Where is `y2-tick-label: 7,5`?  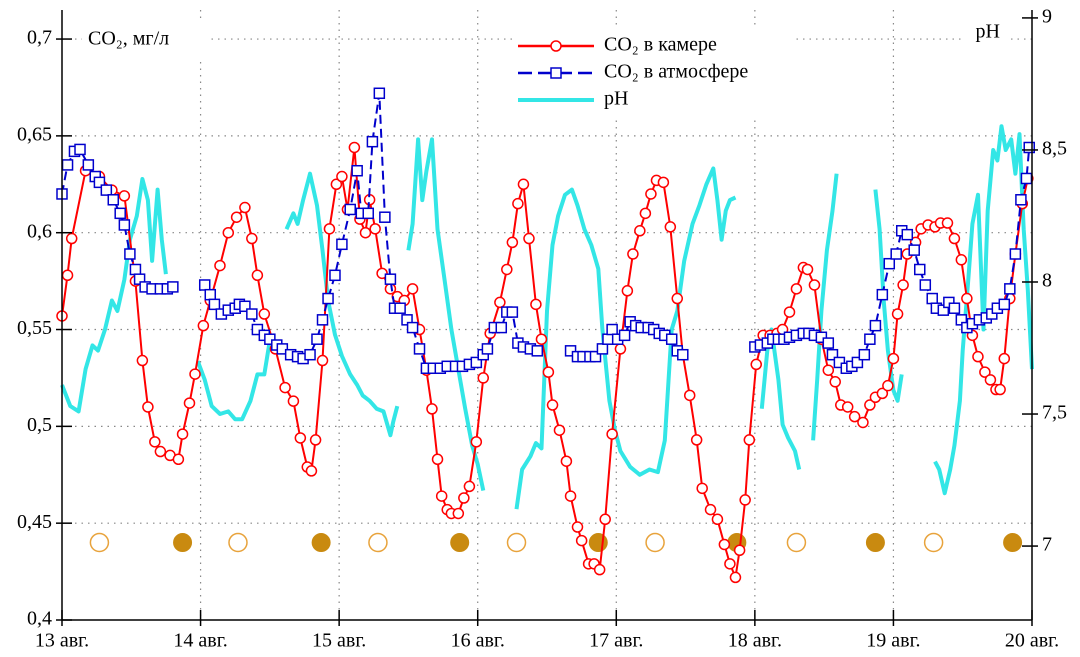 y2-tick-label: 7,5 is located at coordinates (1054, 413).